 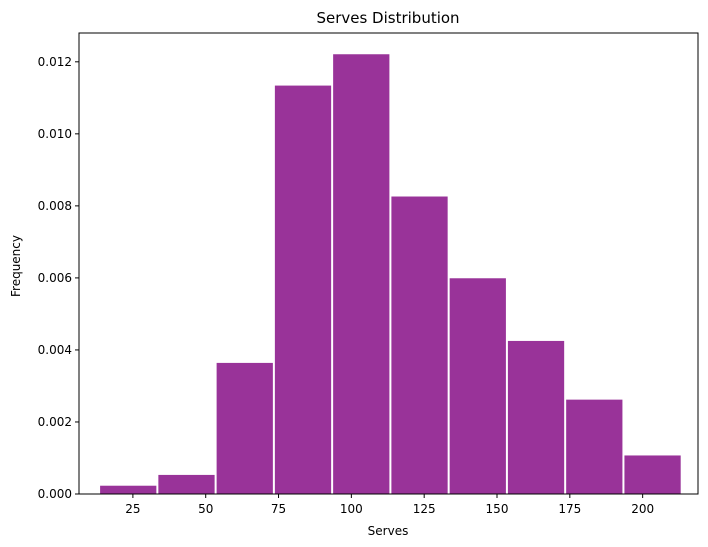 What do you see at coordinates (278, 509) in the screenshot?
I see `x-tick-label: 75` at bounding box center [278, 509].